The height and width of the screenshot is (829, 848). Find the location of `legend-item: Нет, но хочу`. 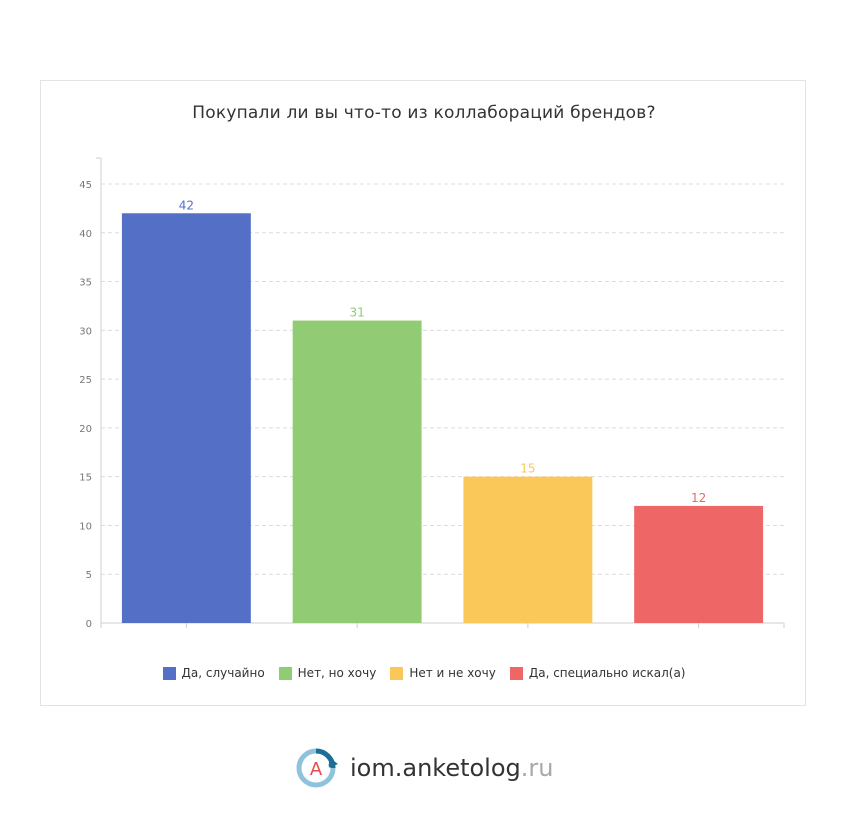

legend-item: Нет, но хочу is located at coordinates (327, 673).